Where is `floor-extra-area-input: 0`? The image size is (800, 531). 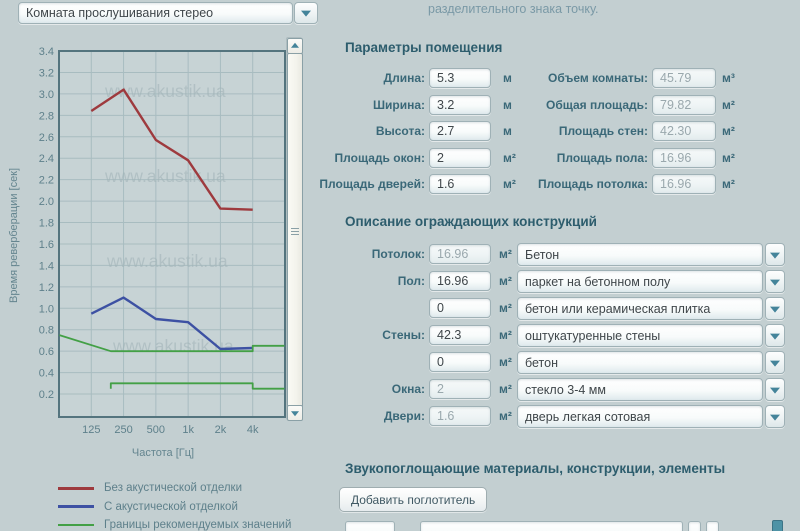
floor-extra-area-input: 0 is located at coordinates (460, 308).